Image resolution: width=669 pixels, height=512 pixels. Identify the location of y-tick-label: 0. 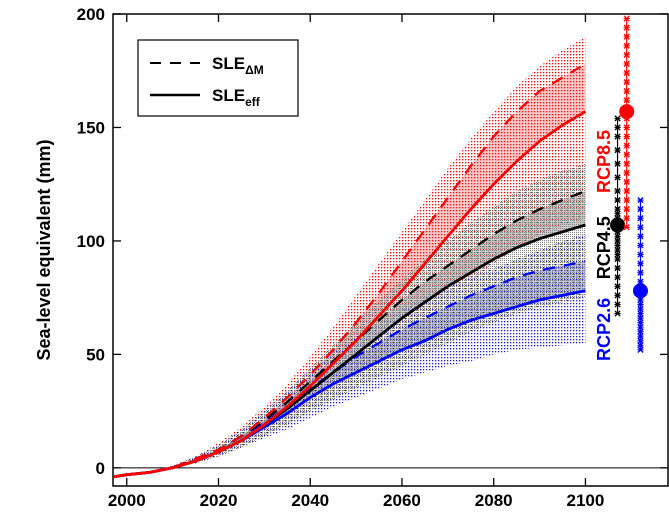
(100, 468).